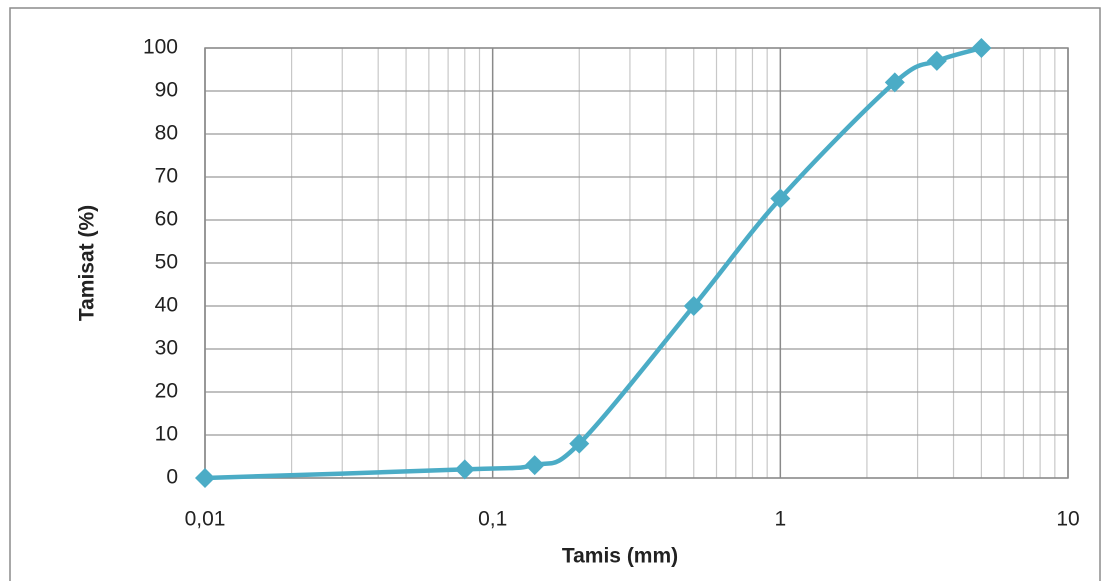 The width and height of the screenshot is (1108, 581). What do you see at coordinates (205, 519) in the screenshot?
I see `x-tick-label: 0,01` at bounding box center [205, 519].